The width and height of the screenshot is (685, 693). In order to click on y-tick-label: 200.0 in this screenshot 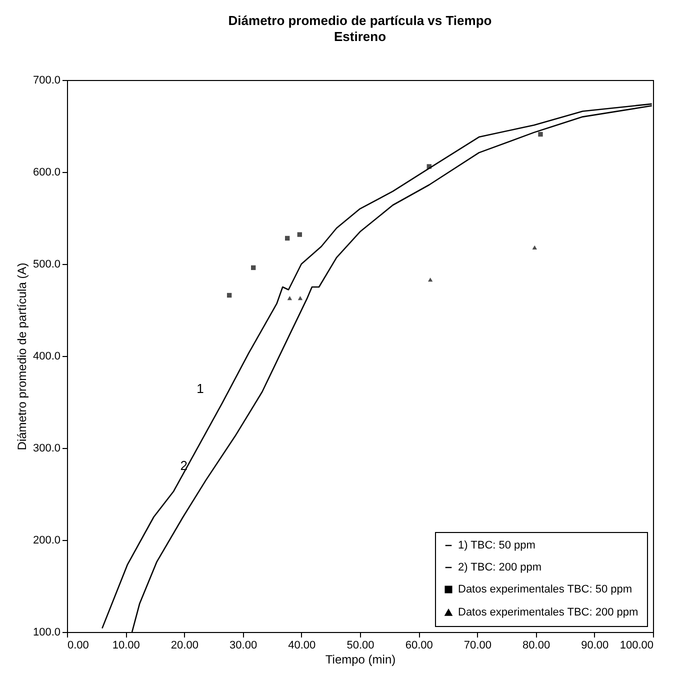, I will do `click(46, 540)`.